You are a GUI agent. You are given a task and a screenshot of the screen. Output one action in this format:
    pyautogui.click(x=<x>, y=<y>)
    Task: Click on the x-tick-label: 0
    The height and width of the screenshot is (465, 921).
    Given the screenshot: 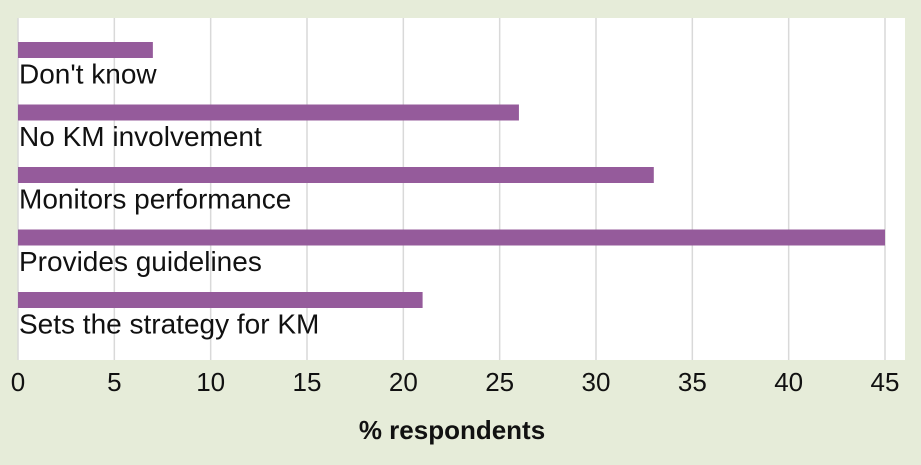 What is the action you would take?
    pyautogui.click(x=18, y=382)
    